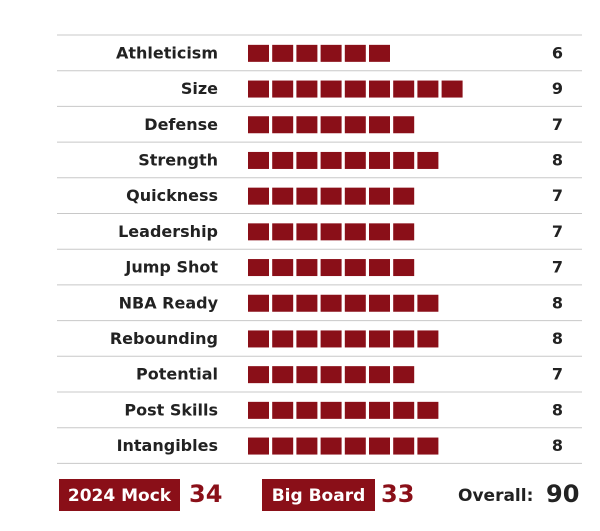 This screenshot has width=600, height=531. Describe the element at coordinates (181, 124) in the screenshot. I see `attribute-label: Defense` at that location.